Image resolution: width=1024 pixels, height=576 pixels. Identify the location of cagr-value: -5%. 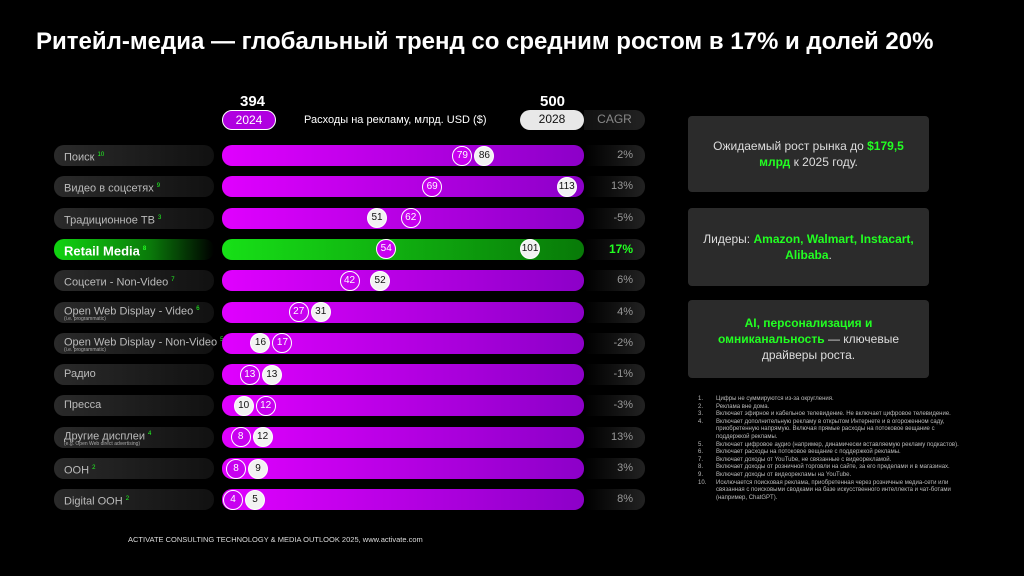
(615, 218).